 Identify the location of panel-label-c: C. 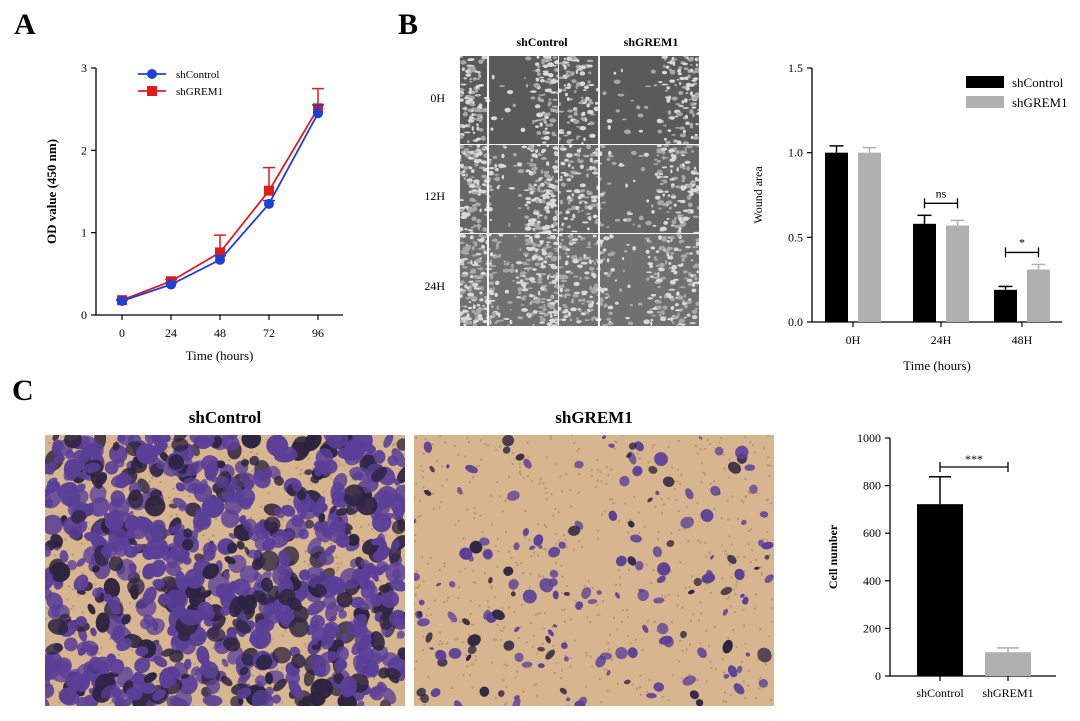
(23, 390).